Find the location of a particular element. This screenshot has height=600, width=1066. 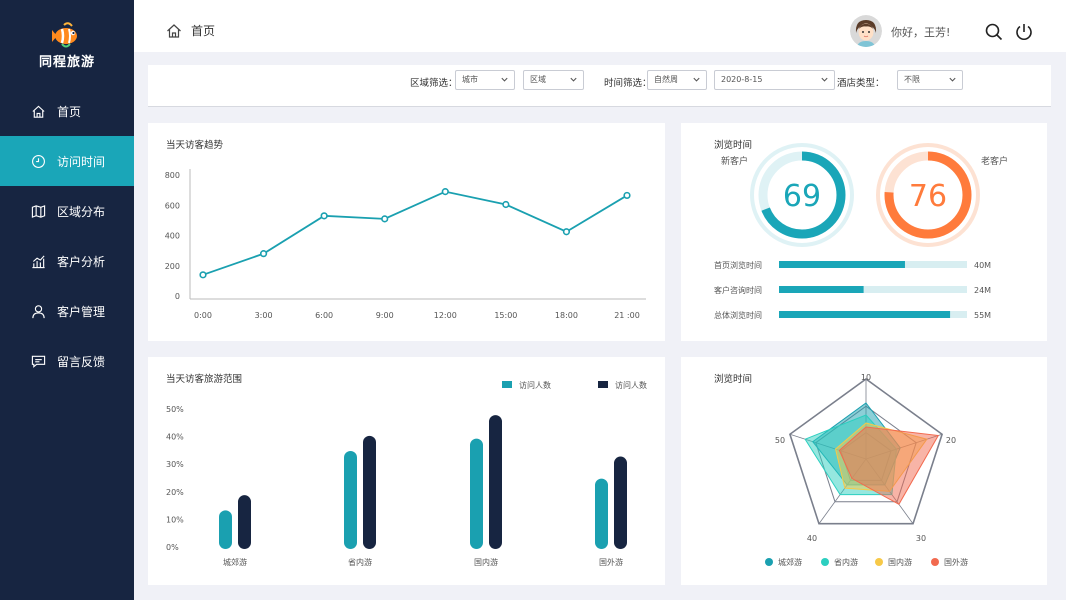

avatar-image is located at coordinates (866, 31).